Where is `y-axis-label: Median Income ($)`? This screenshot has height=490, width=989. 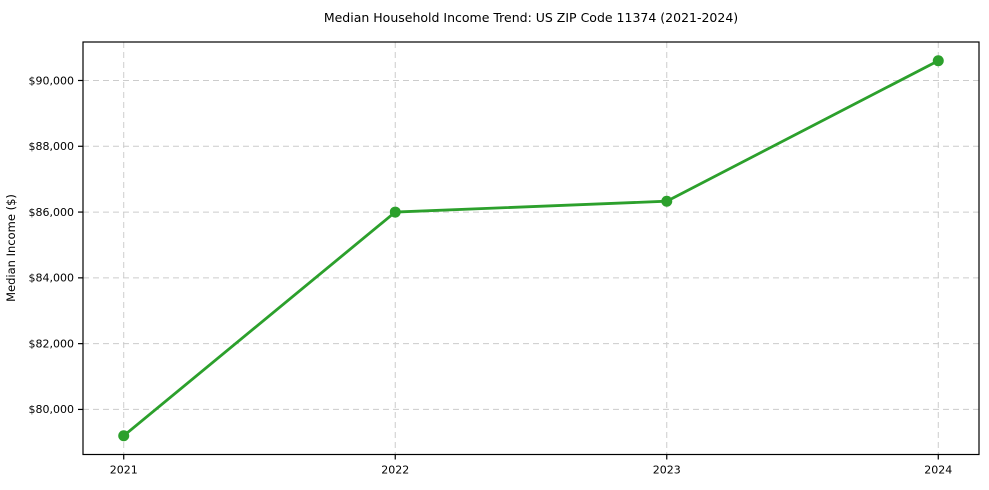 y-axis-label: Median Income ($) is located at coordinates (11, 248).